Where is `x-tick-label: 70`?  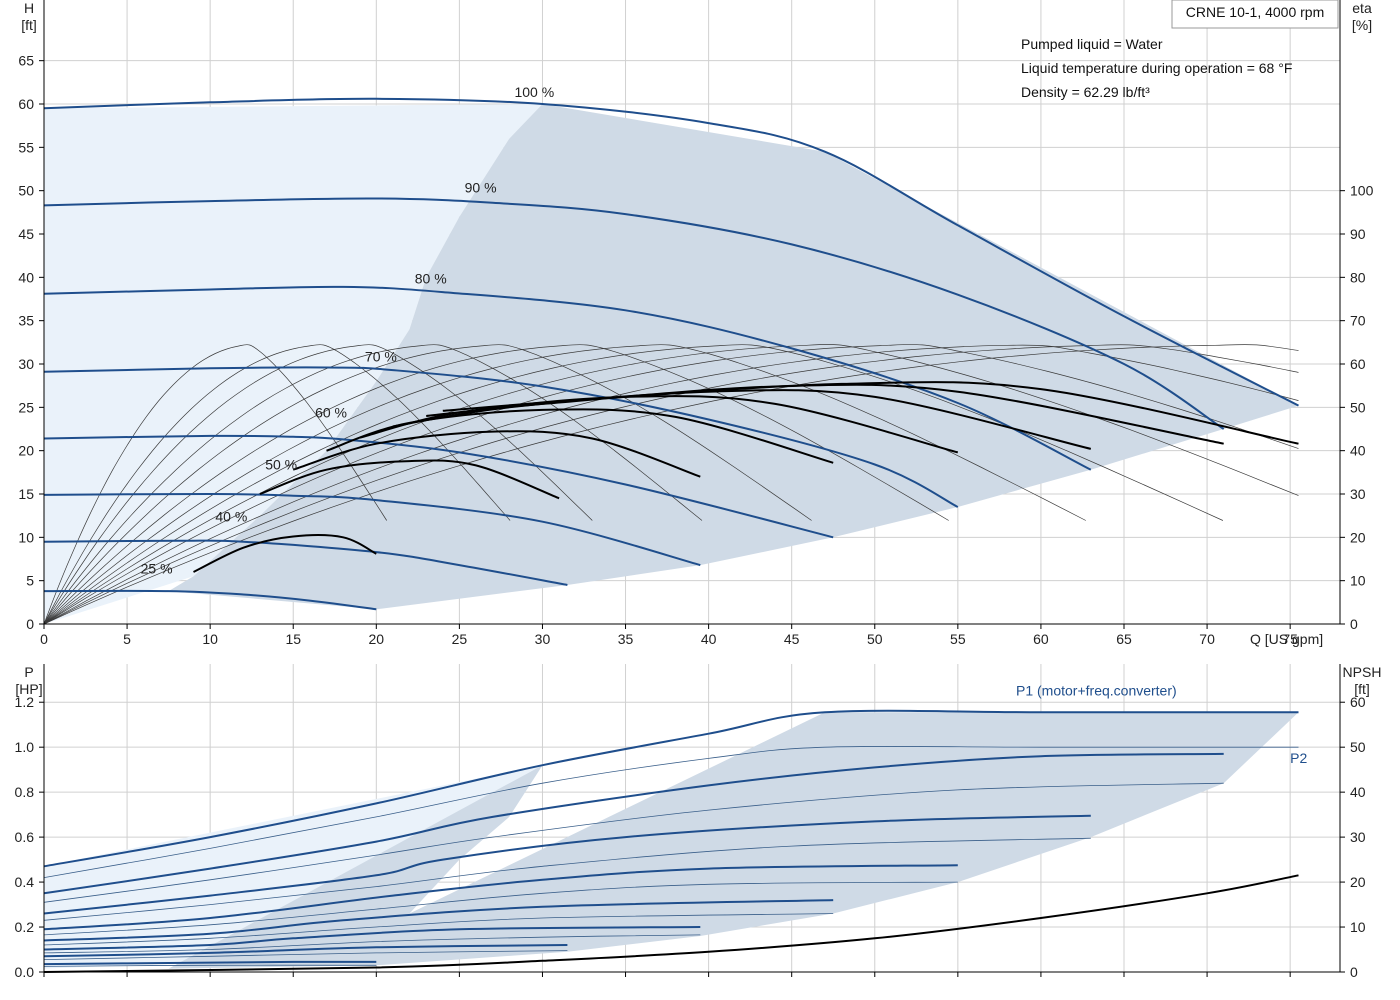 x-tick-label: 70 is located at coordinates (1207, 639).